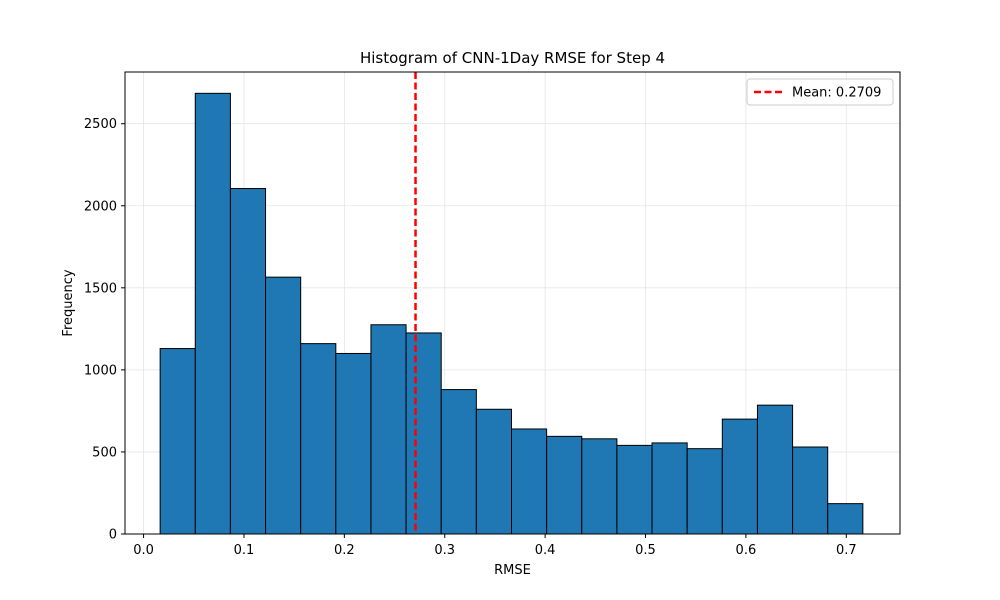  Describe the element at coordinates (512, 570) in the screenshot. I see `x-axis-label: RMSE` at that location.